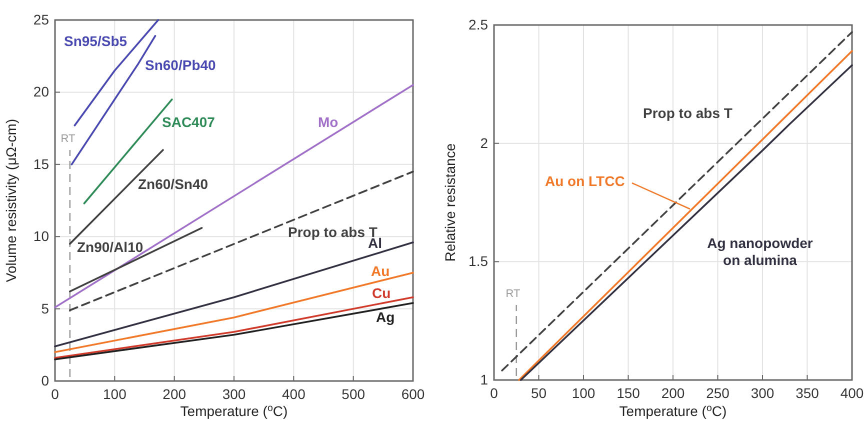 Image resolution: width=868 pixels, height=422 pixels. I want to click on series-label: Sn60/Pb40, so click(180, 65).